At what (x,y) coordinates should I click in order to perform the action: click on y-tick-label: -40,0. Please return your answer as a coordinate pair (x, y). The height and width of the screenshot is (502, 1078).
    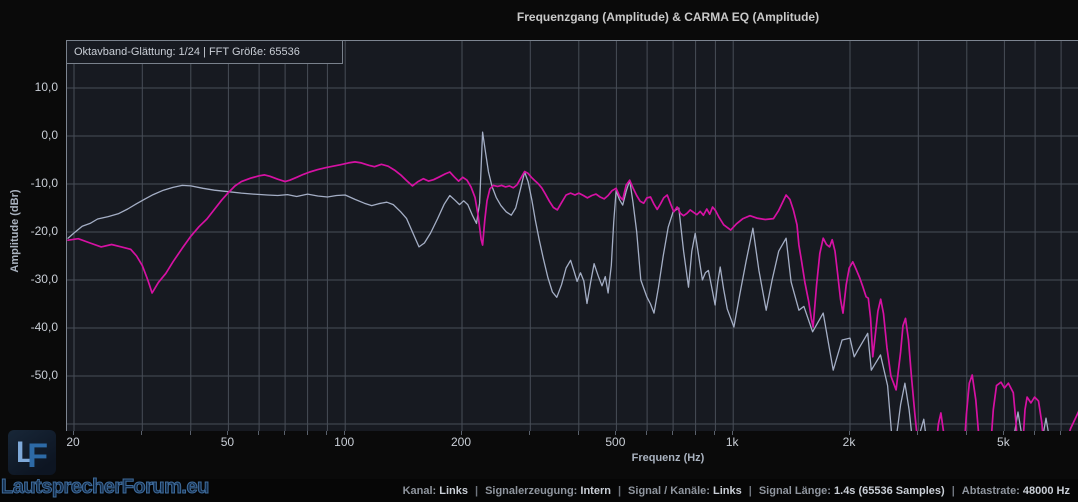
    Looking at the image, I should click on (44, 327).